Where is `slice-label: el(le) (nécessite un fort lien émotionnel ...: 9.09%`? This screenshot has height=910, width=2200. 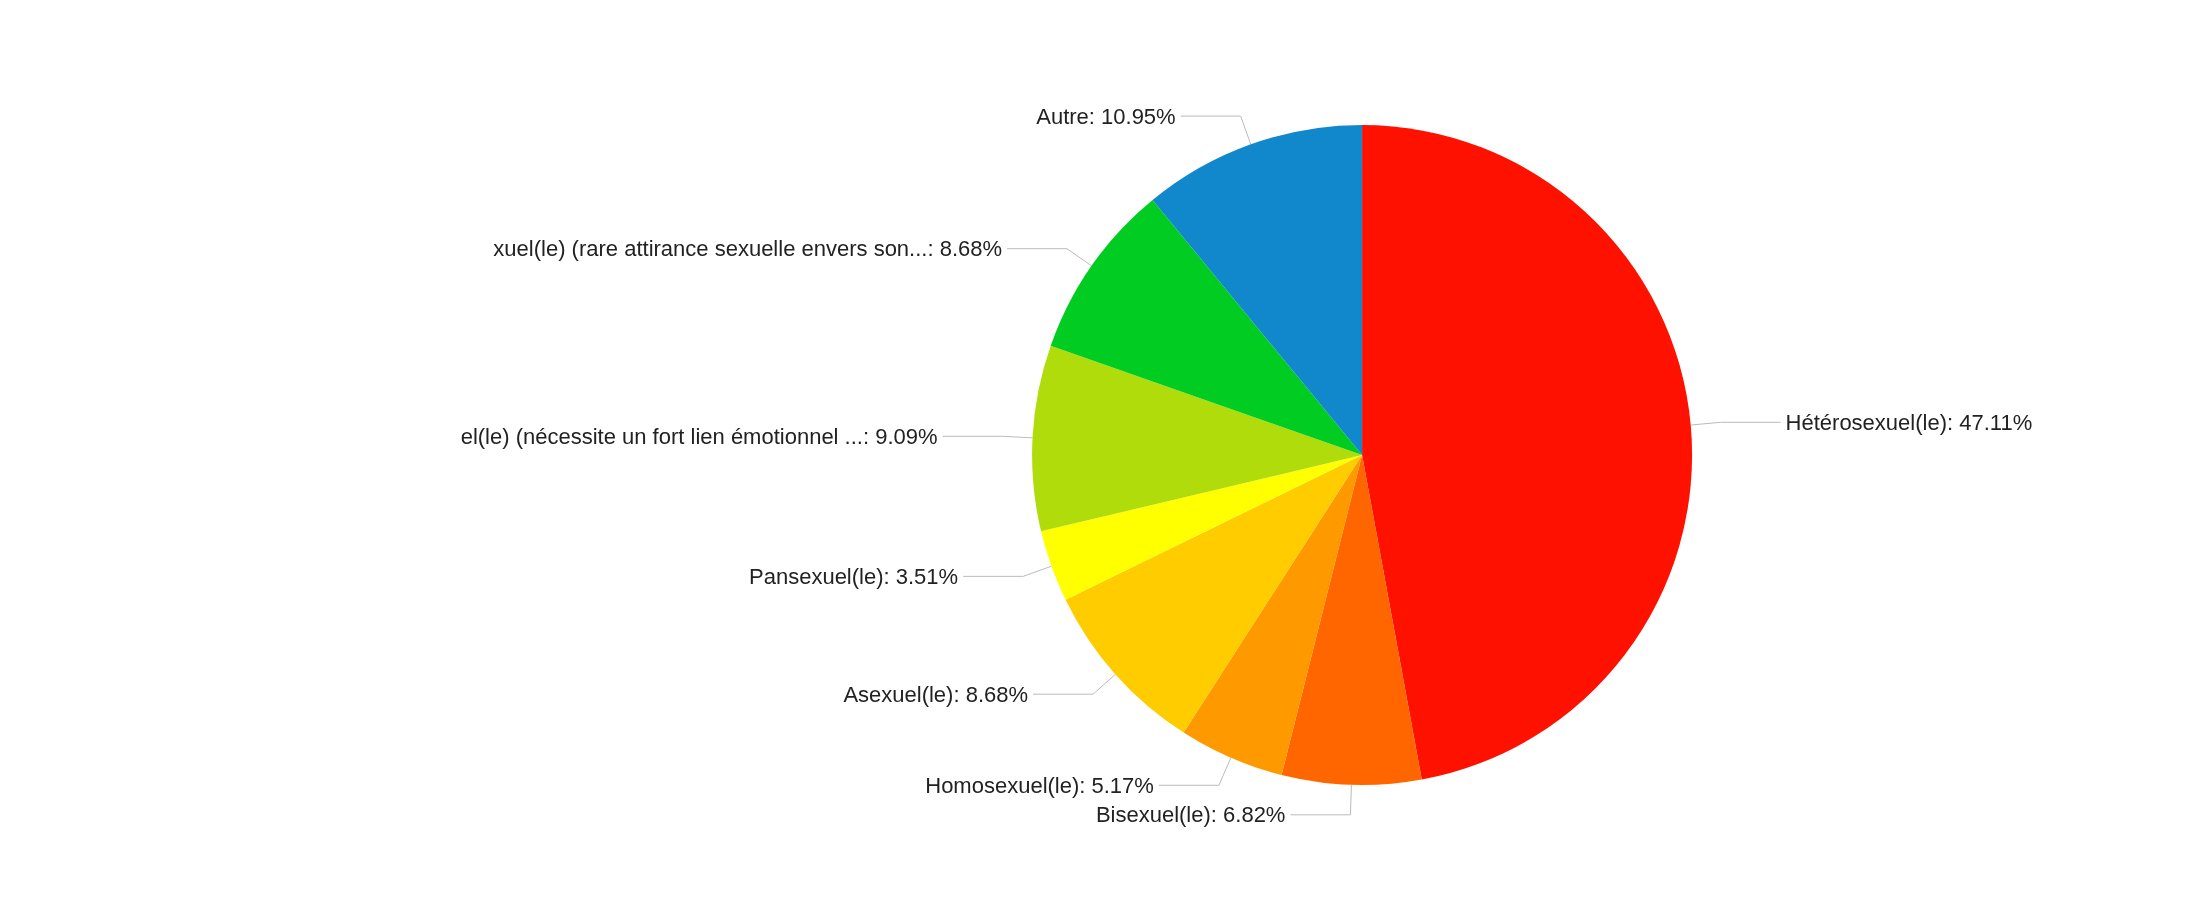 slice-label: el(le) (nécessite un fort lien émotionnel ...: 9.09% is located at coordinates (699, 436).